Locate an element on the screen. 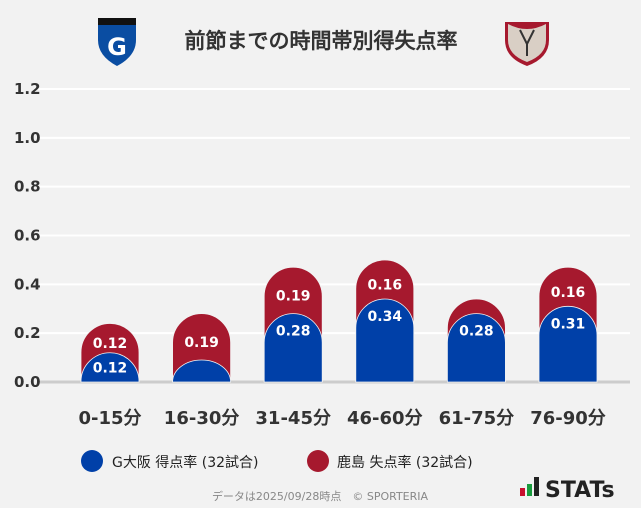 This screenshot has height=508, width=641. stats-brand: STATs is located at coordinates (580, 490).